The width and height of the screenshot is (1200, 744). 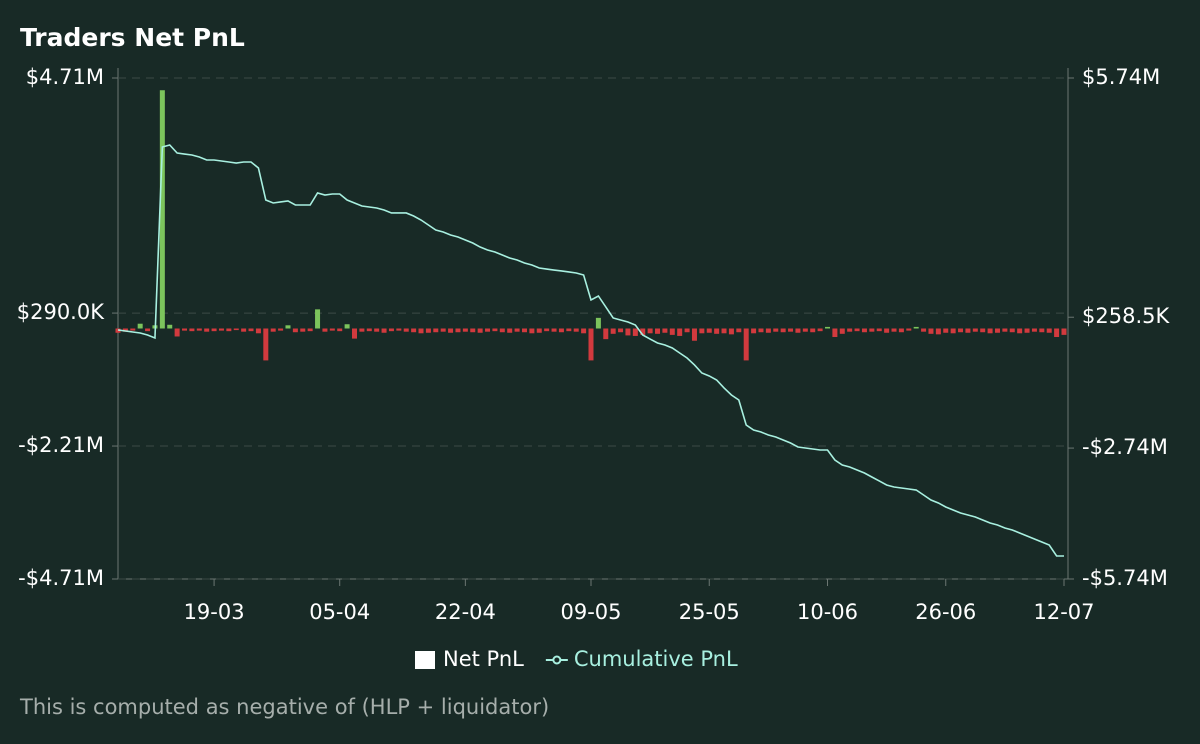 I want to click on x-tick-label: 19-03, so click(x=214, y=612).